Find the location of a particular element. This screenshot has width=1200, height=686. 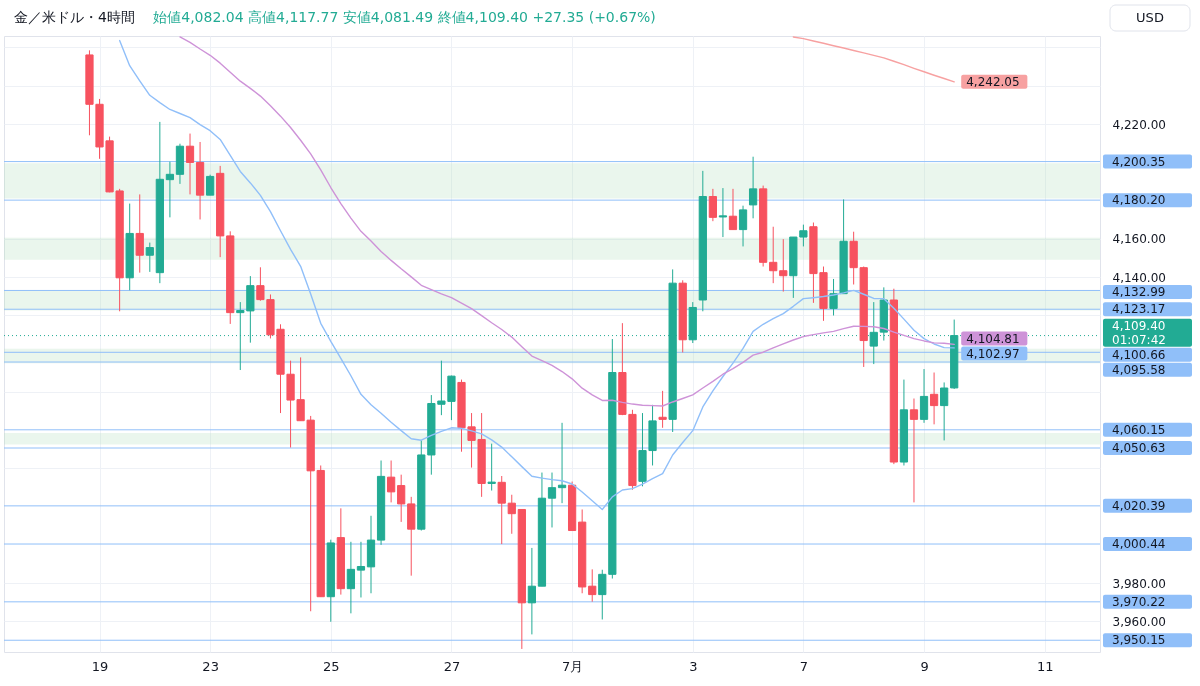

ref-line-label: 4,020.39 is located at coordinates (1139, 505).